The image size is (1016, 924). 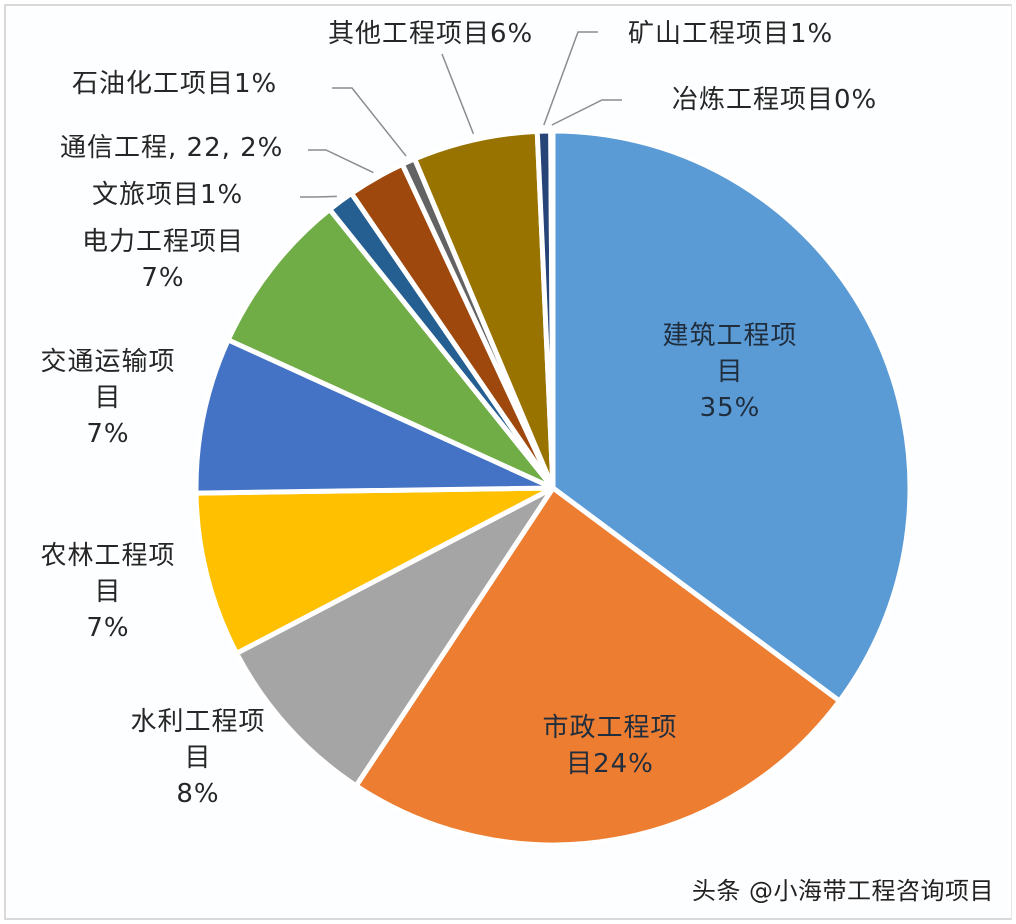 What do you see at coordinates (318, 196) in the screenshot?
I see `leader-line-wenlv` at bounding box center [318, 196].